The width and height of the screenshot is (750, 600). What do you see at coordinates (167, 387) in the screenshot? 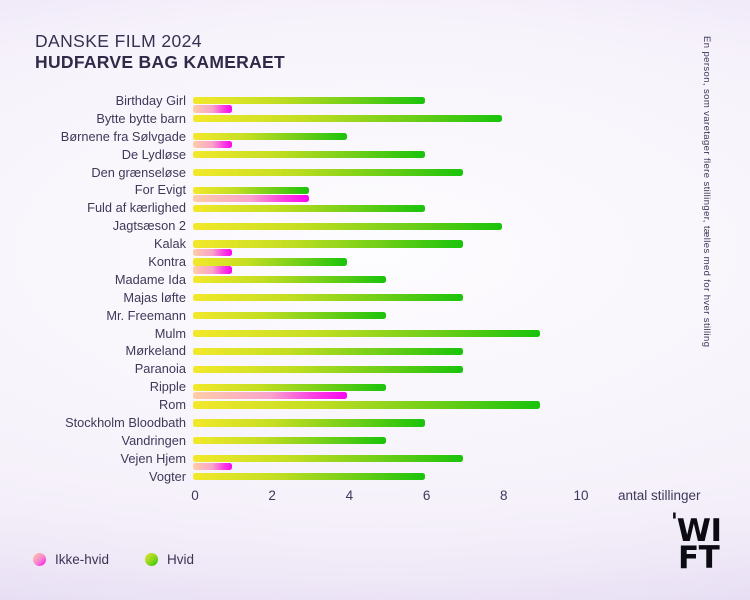
I see `film-label: Ripple` at bounding box center [167, 387].